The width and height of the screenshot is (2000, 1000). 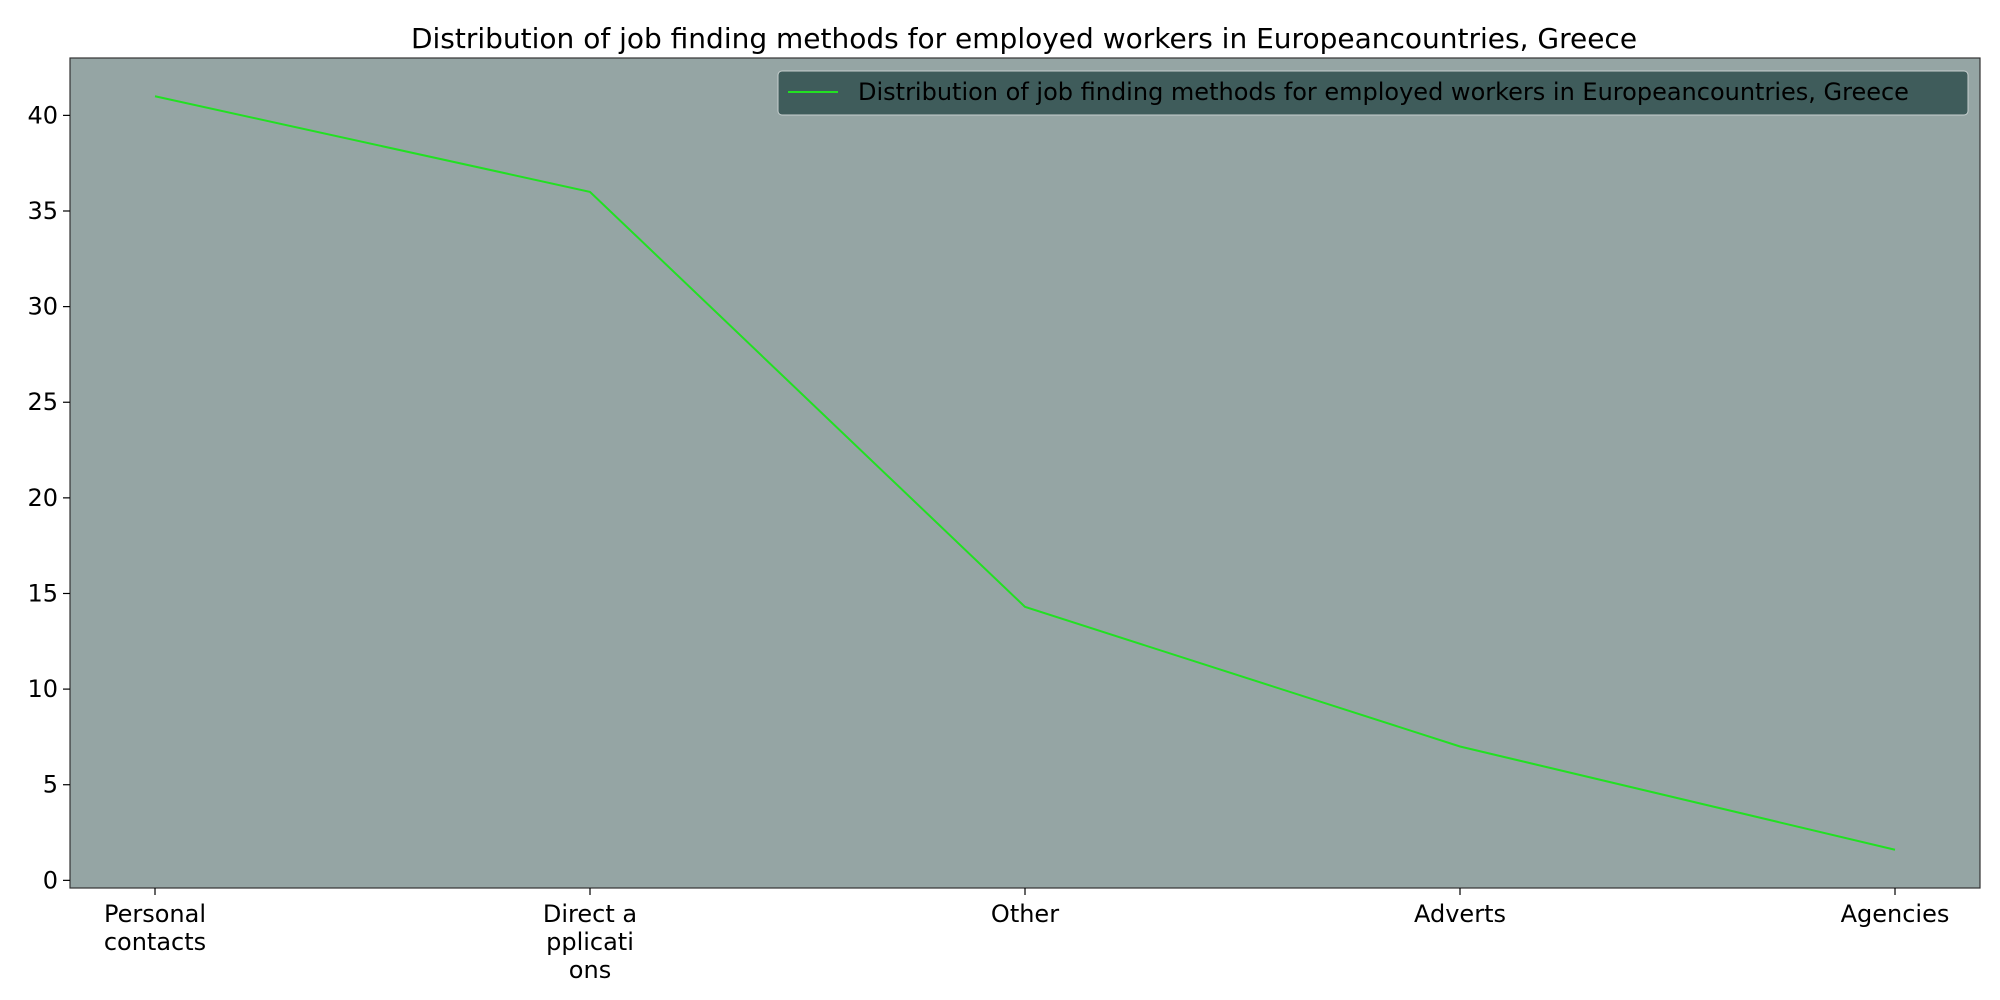 What do you see at coordinates (42, 498) in the screenshot?
I see `y-tick-label: 20` at bounding box center [42, 498].